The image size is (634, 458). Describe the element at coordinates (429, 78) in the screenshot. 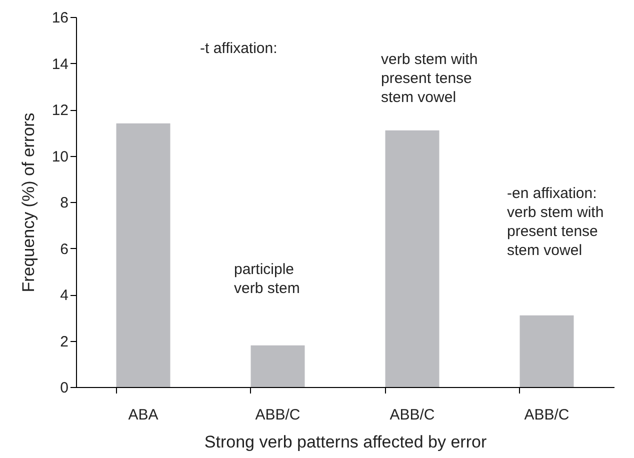

I see `annotation: verb stem with present tense stem vowel` at that location.